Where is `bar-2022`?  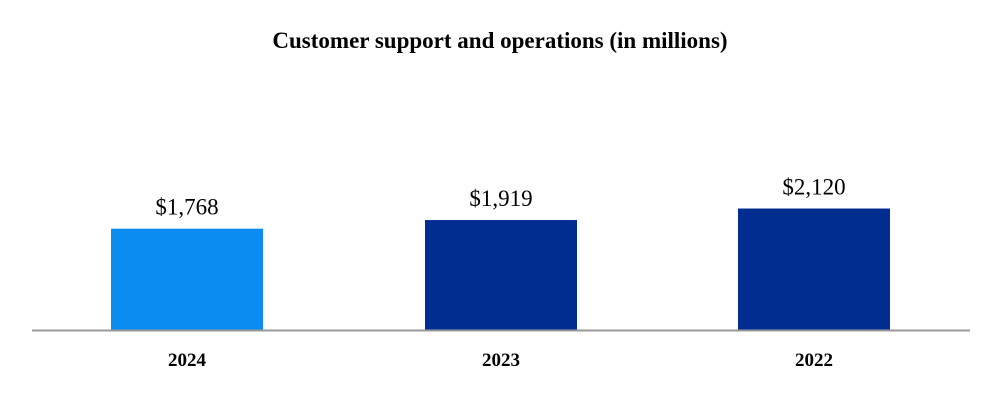 bar-2022 is located at coordinates (814, 269).